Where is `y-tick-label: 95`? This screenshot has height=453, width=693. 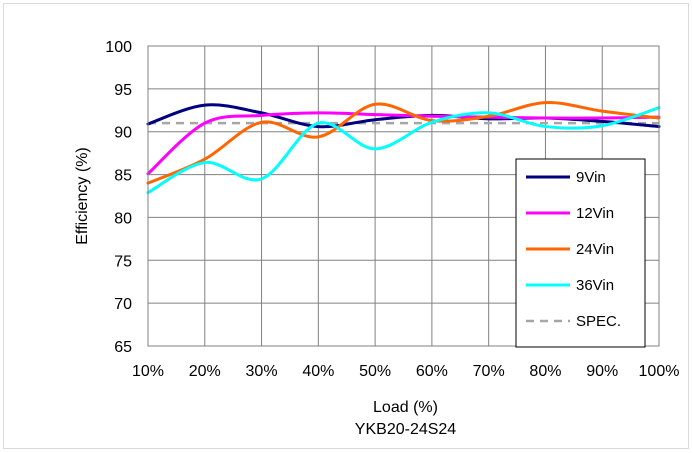
y-tick-label: 95 is located at coordinates (123, 90).